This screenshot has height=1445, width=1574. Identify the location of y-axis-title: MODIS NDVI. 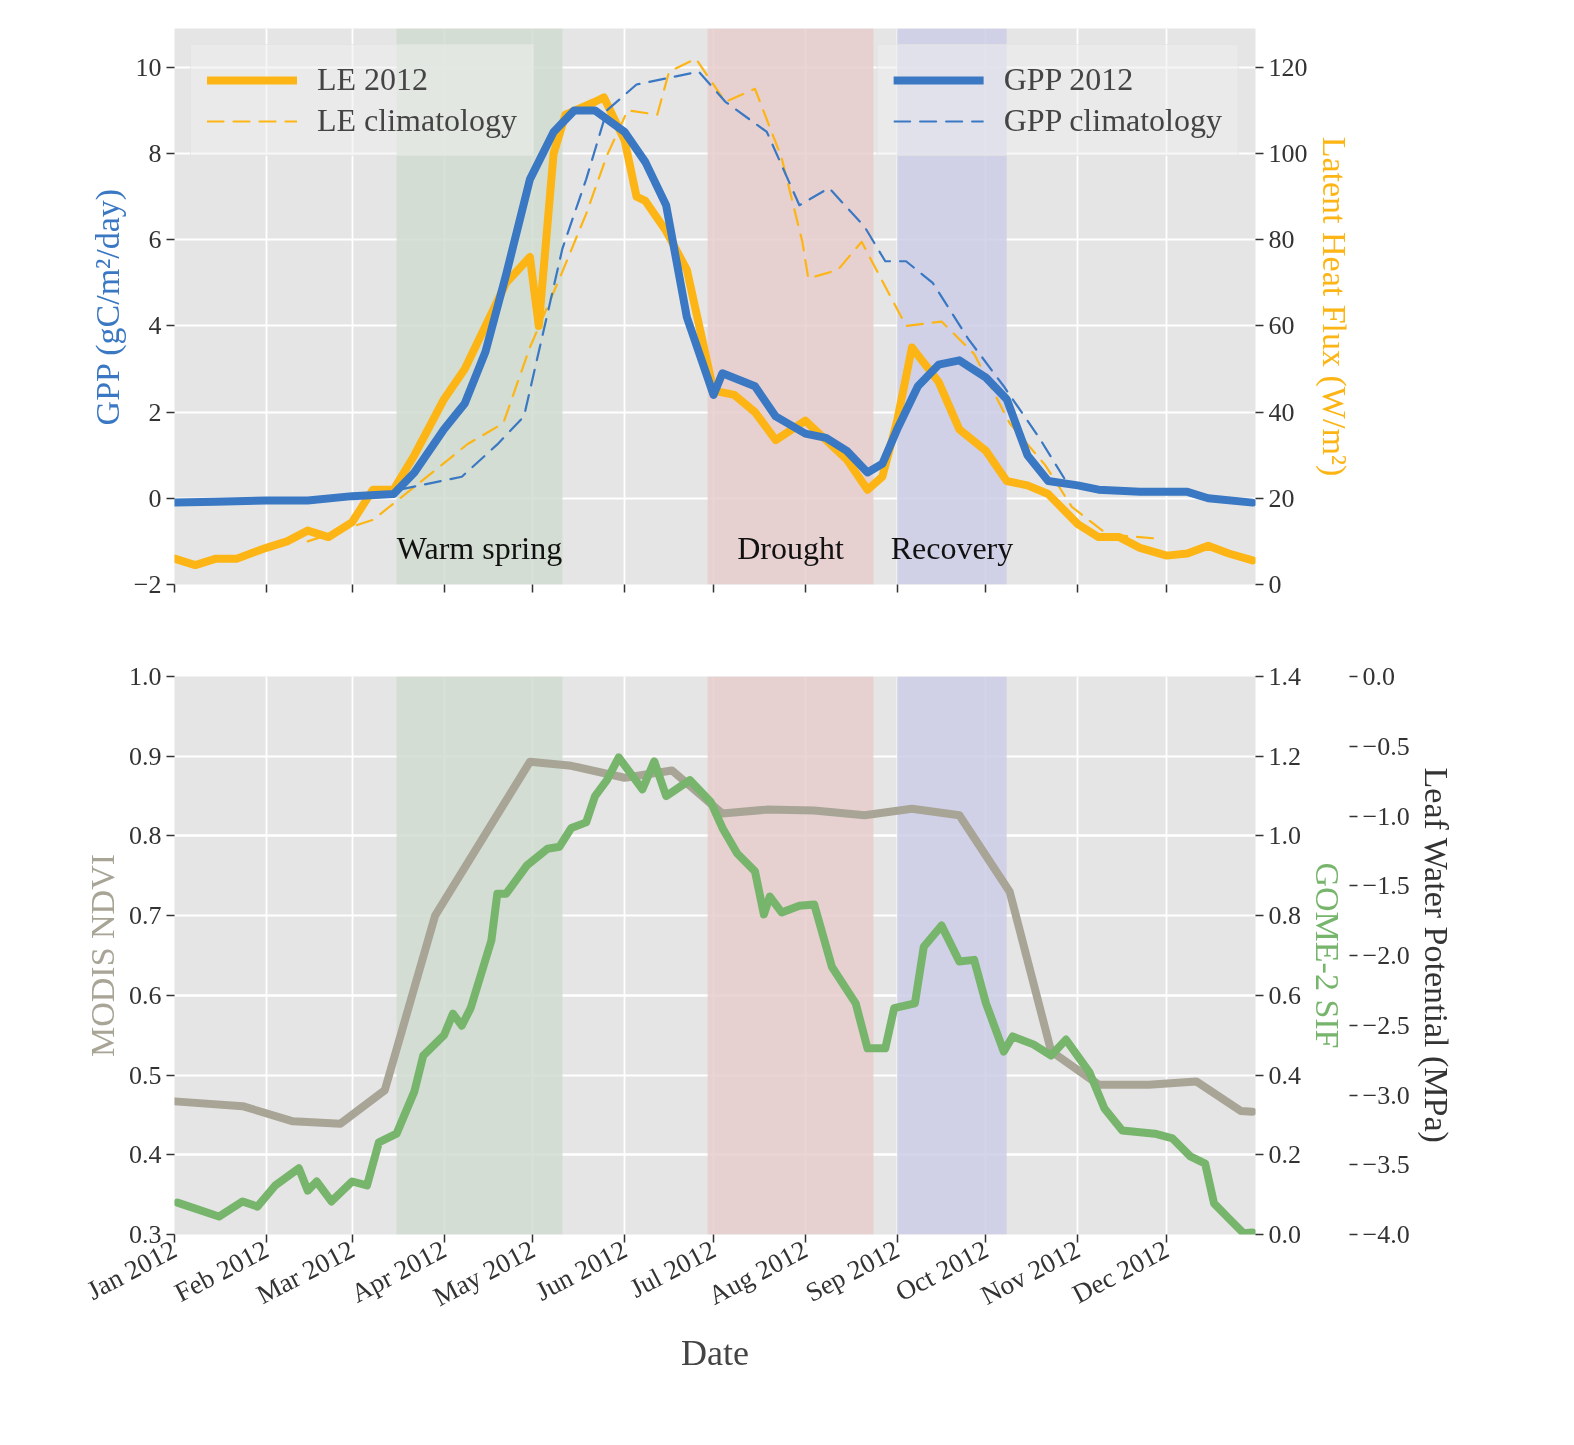
(102, 955).